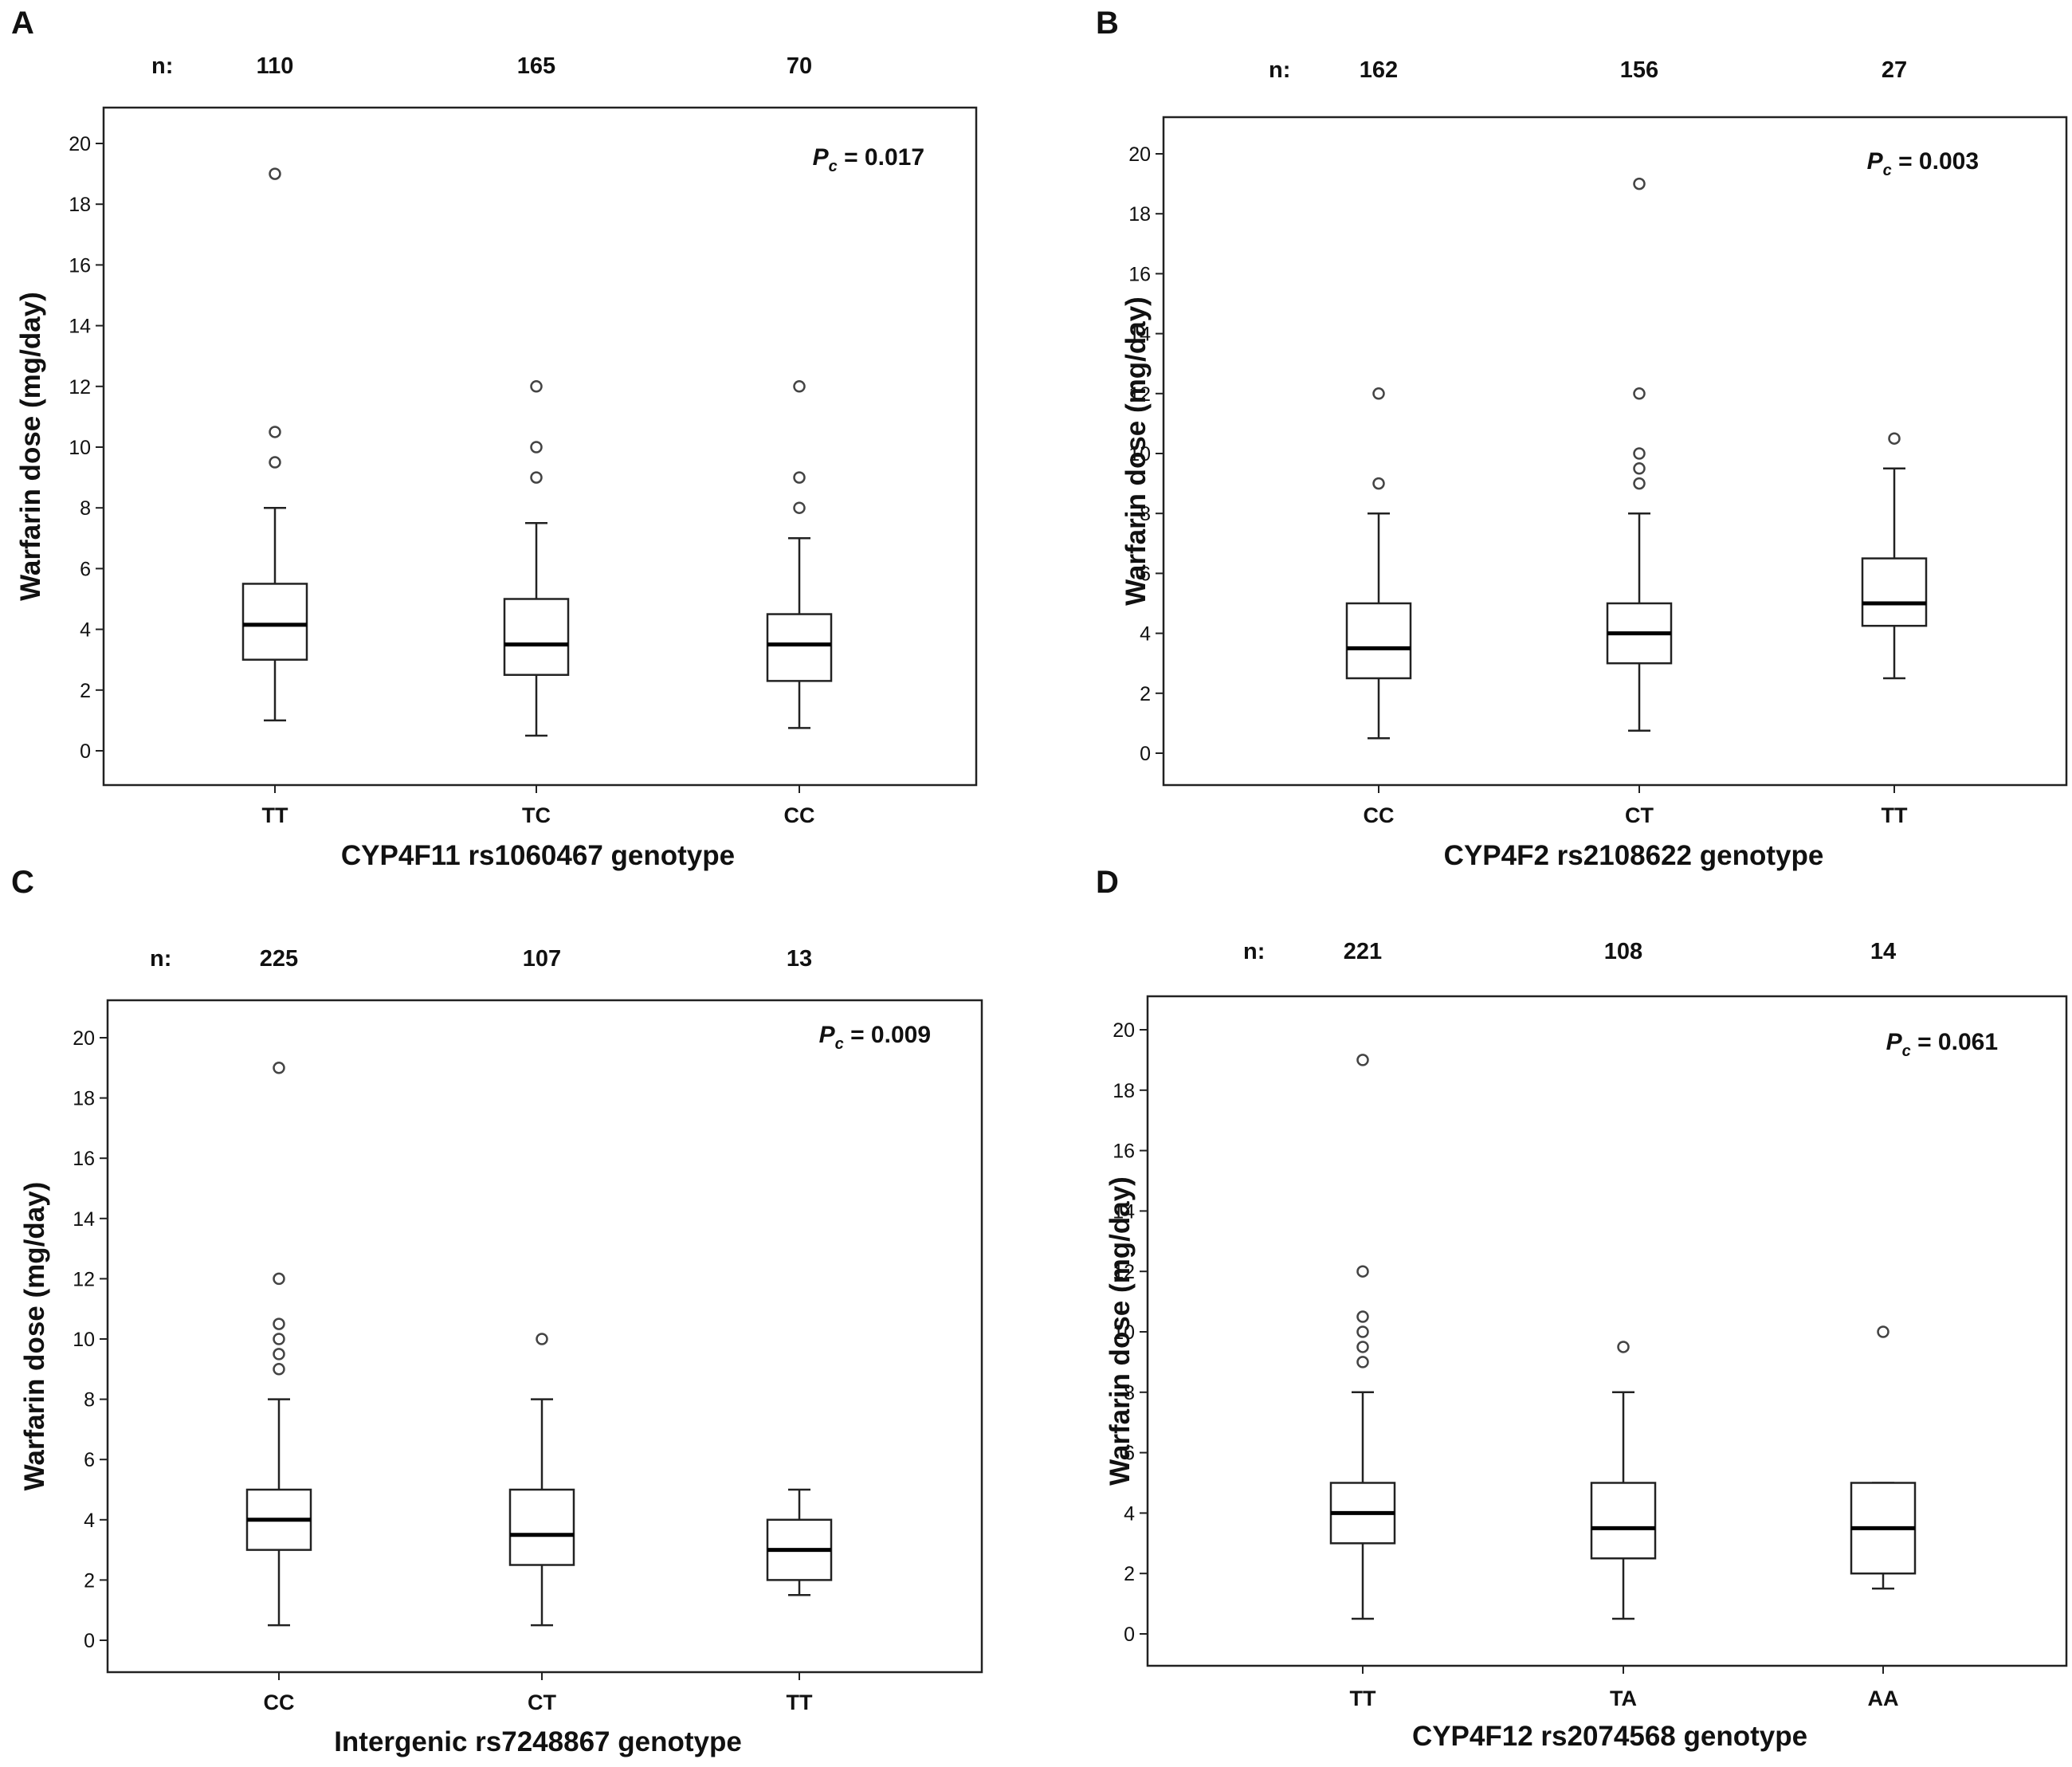 Image resolution: width=2072 pixels, height=1767 pixels. I want to click on n-count-tt: 27, so click(1894, 70).